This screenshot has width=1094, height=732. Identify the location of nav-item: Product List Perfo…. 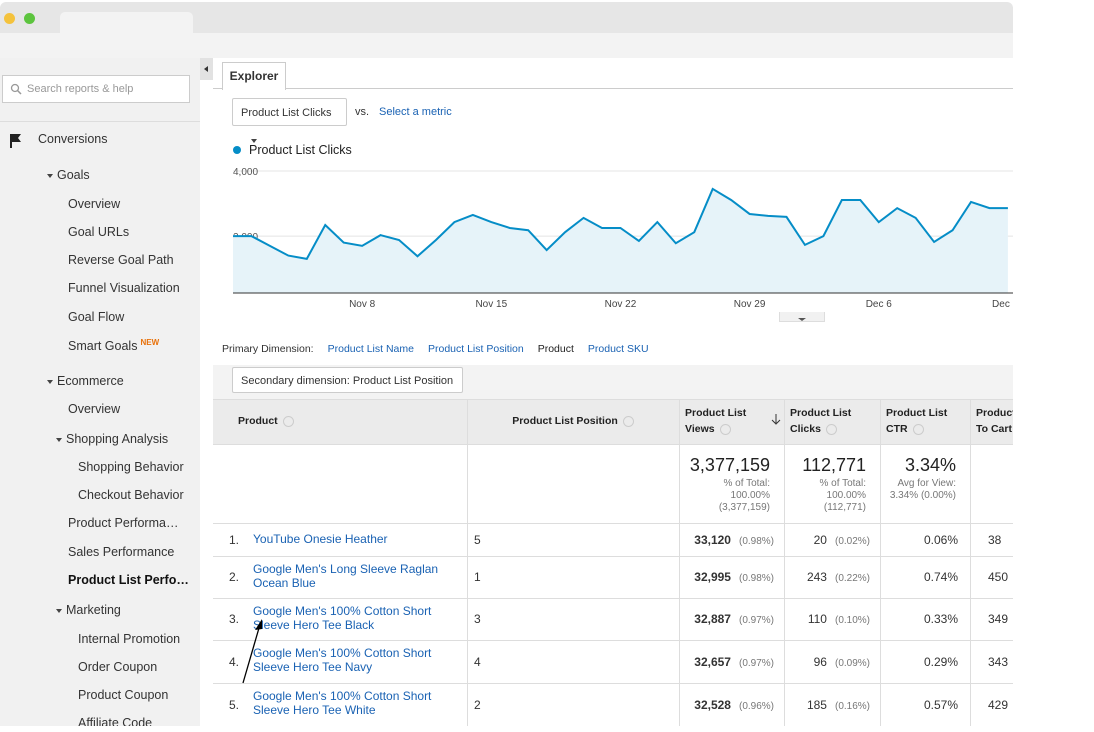
(128, 580).